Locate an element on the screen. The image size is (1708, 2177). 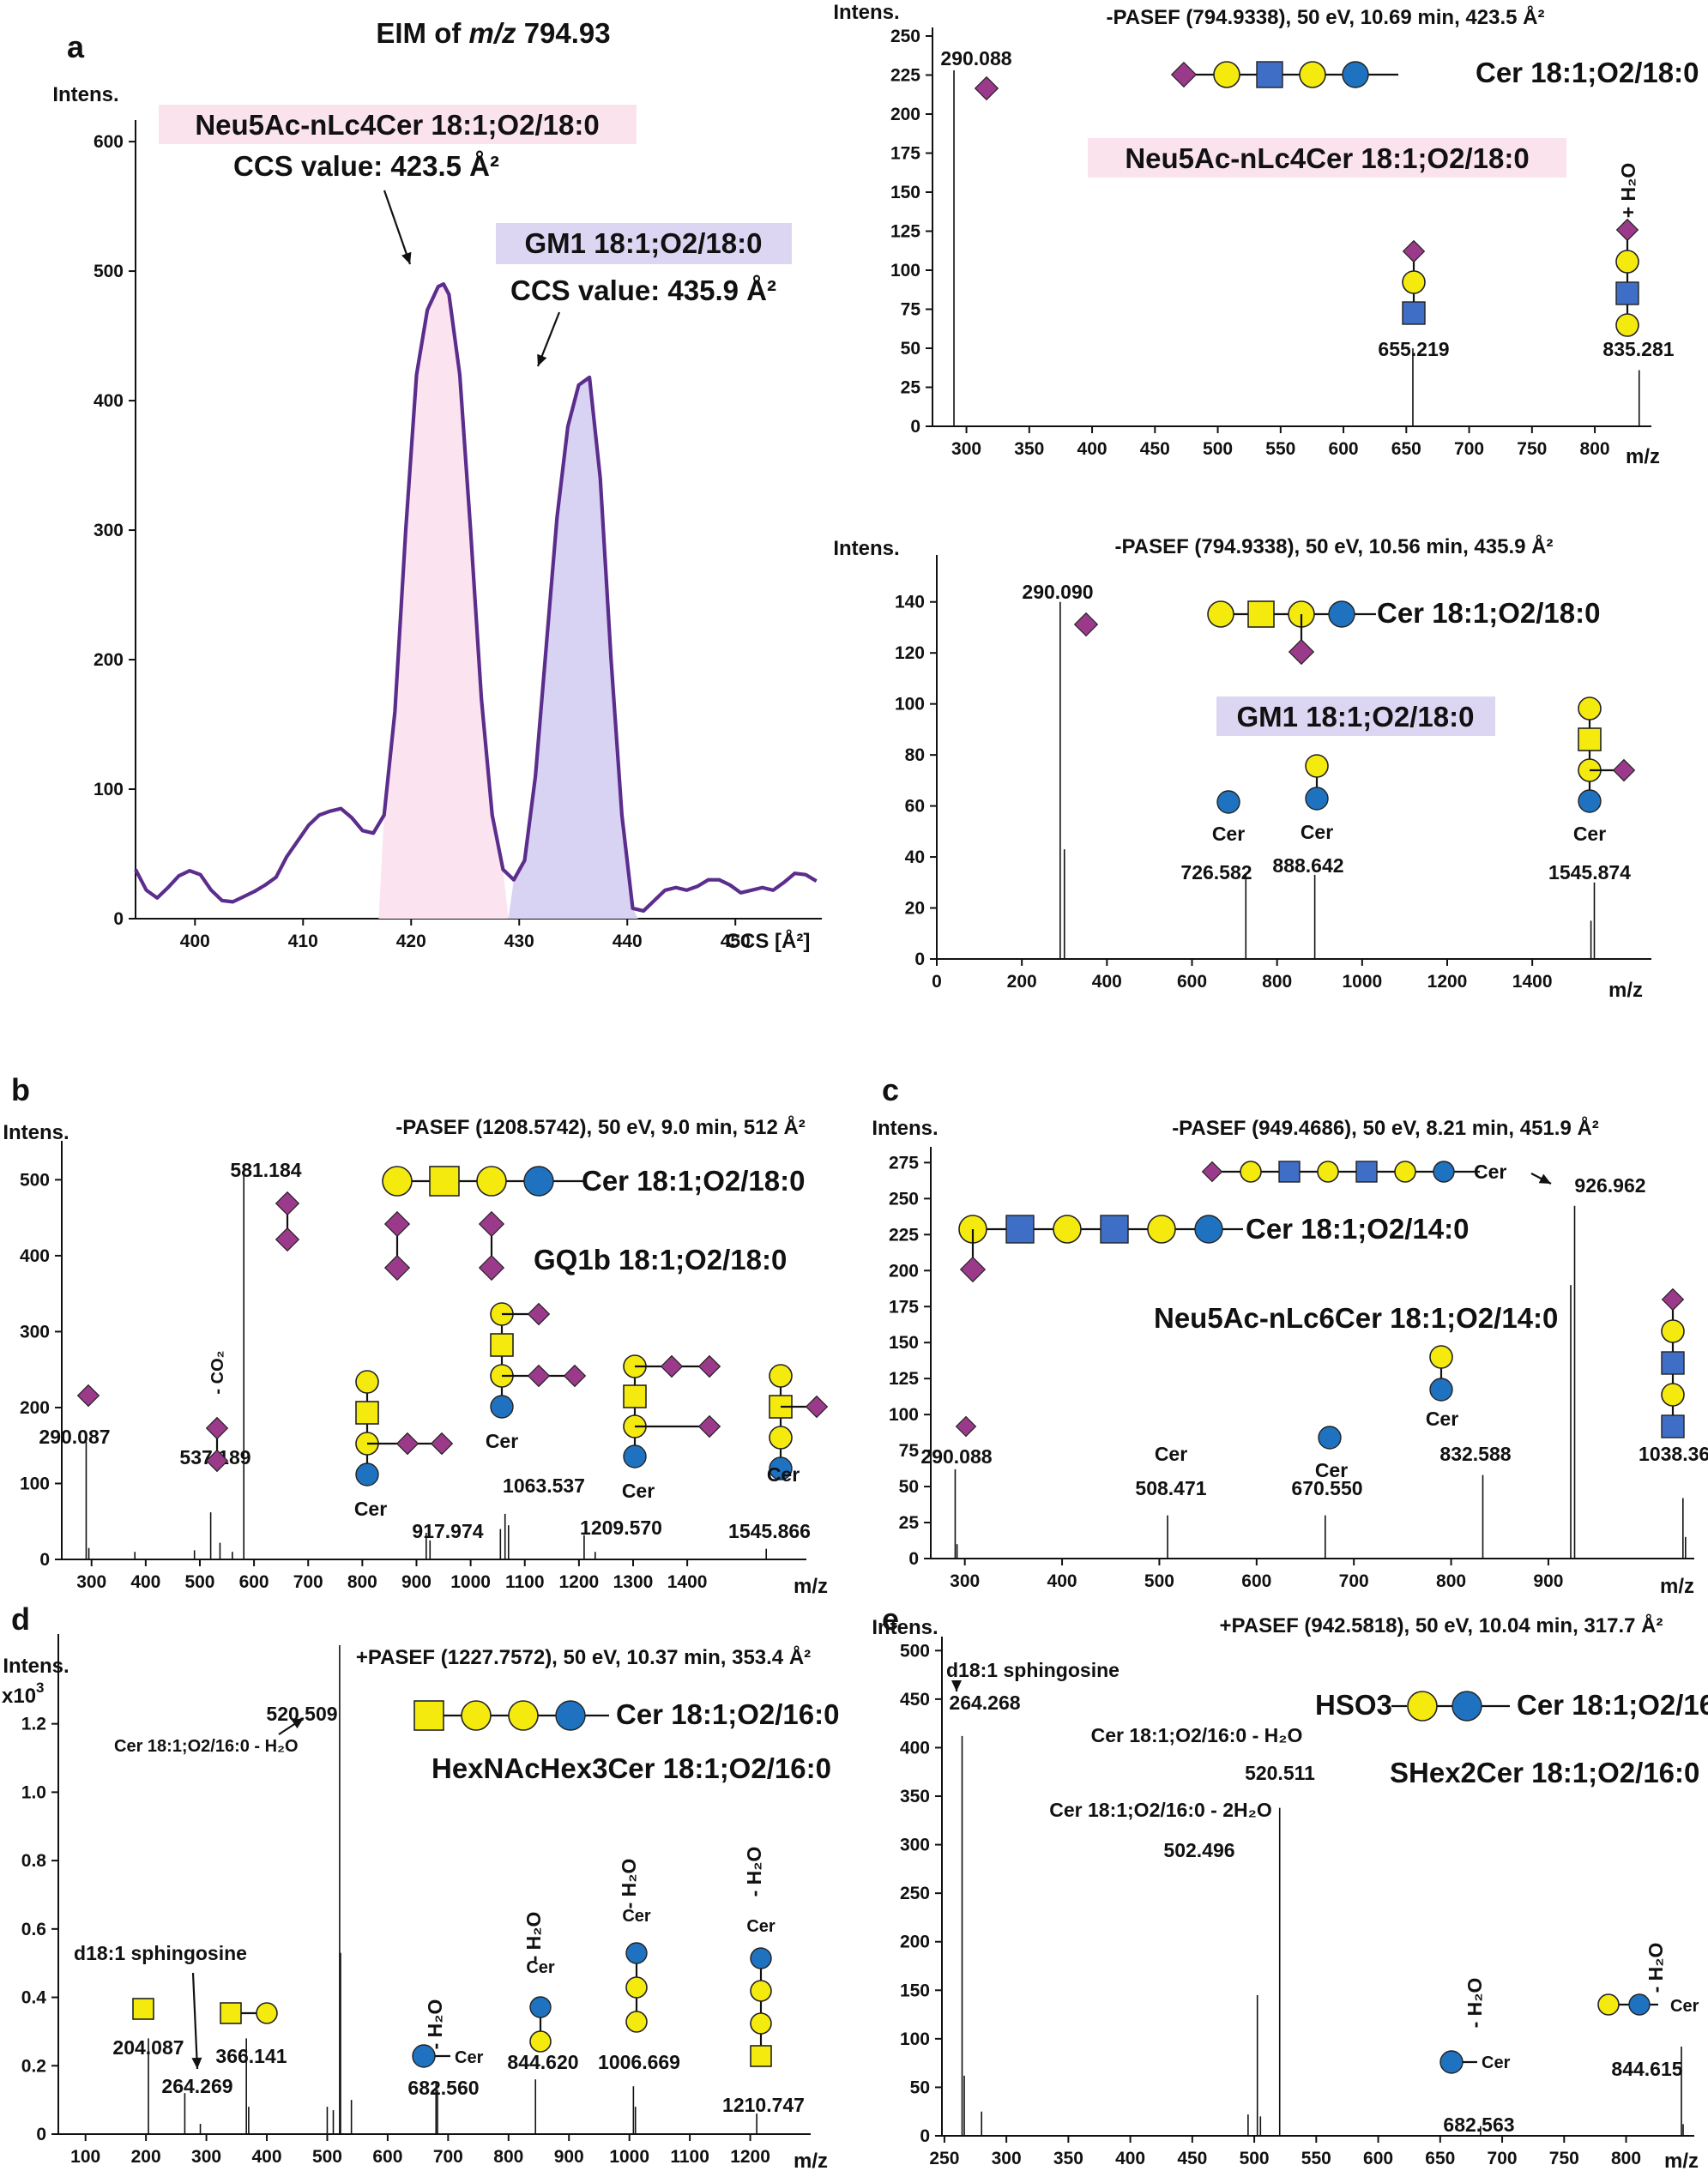
ccs-arrow is located at coordinates (397, 227).